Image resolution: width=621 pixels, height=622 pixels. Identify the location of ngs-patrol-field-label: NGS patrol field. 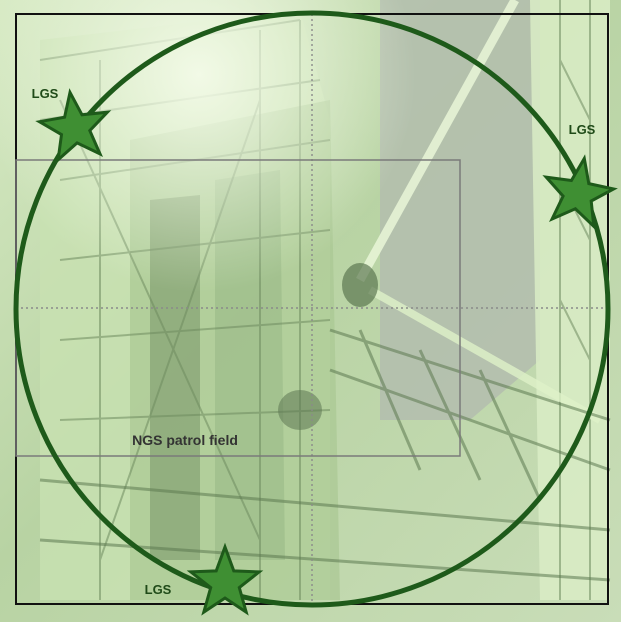
(185, 440).